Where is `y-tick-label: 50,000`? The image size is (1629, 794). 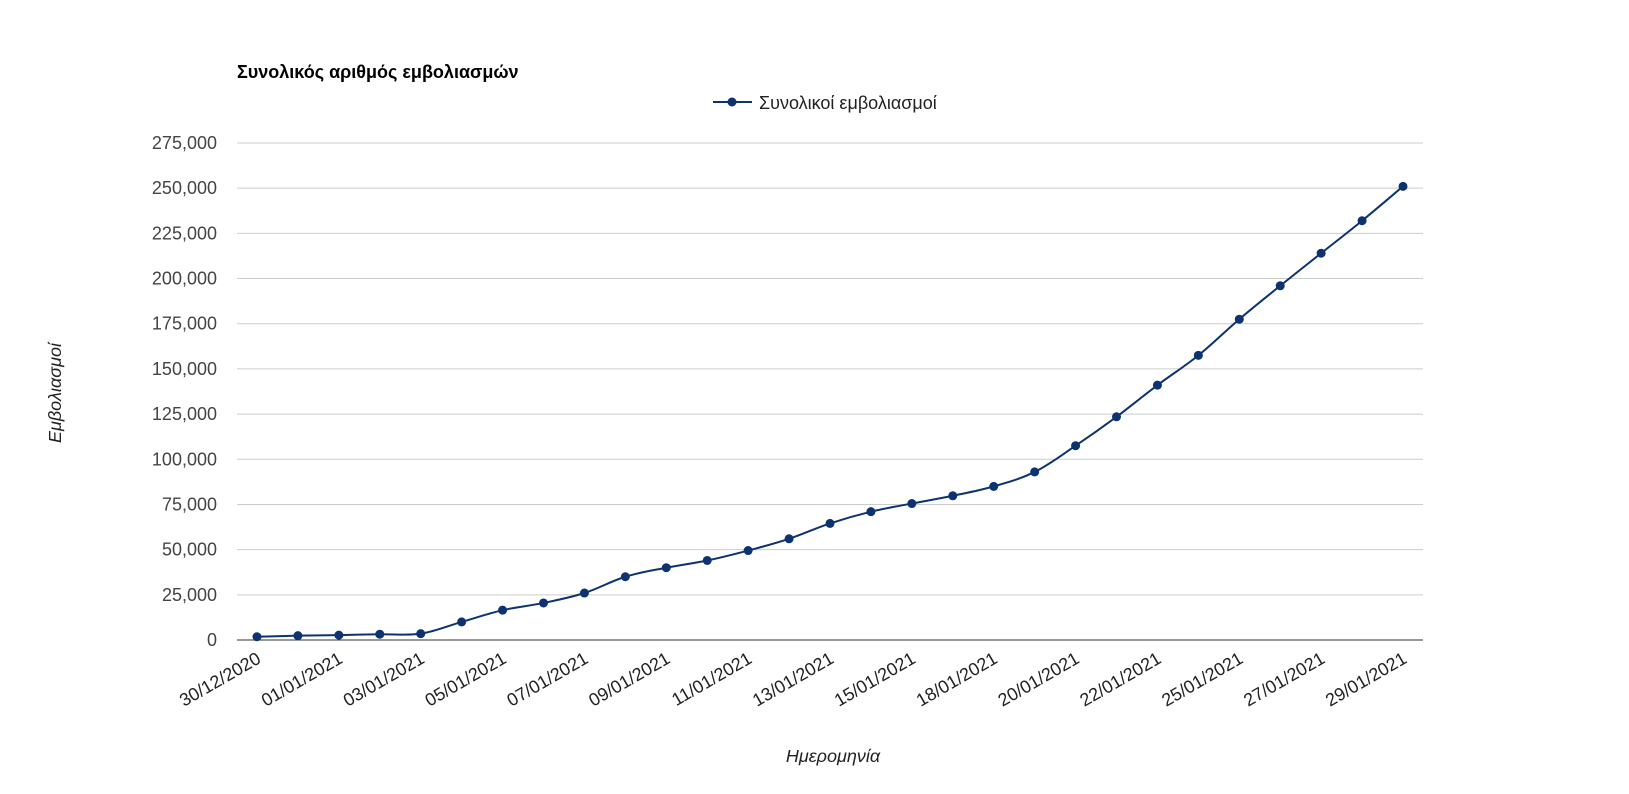
y-tick-label: 50,000 is located at coordinates (189, 550).